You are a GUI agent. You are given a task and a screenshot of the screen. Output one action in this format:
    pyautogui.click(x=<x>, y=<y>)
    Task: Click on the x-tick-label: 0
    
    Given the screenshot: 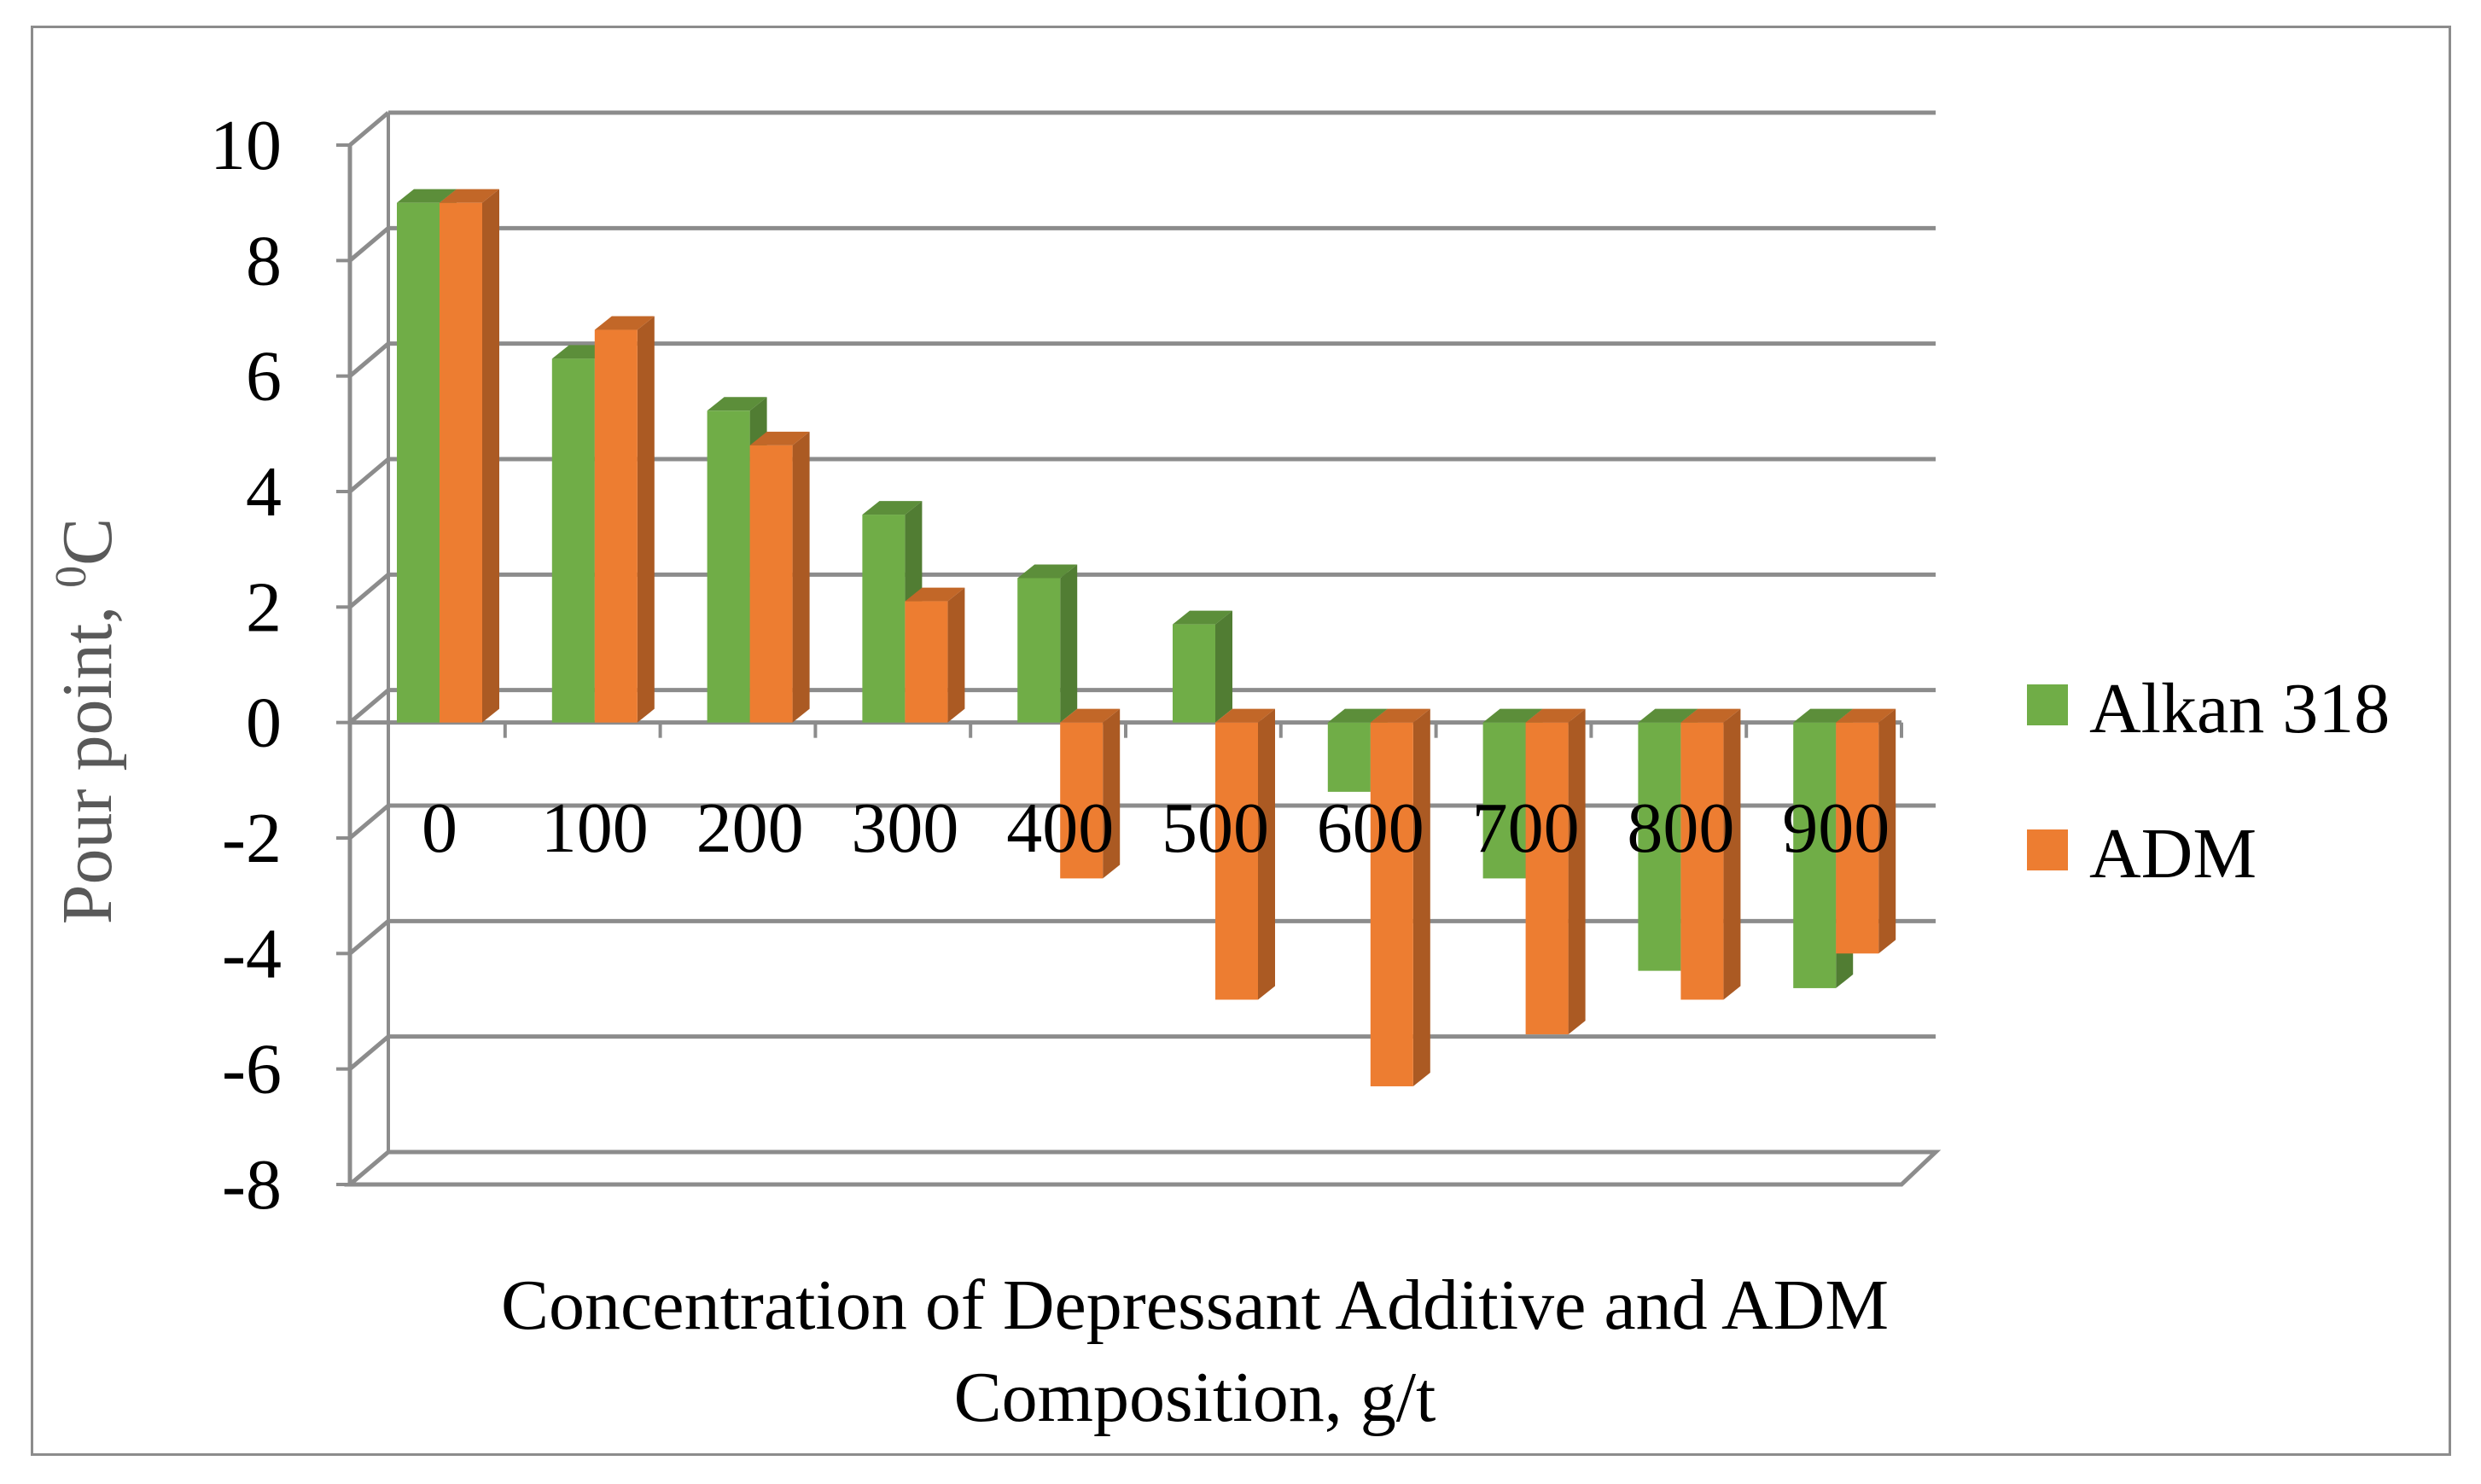 What is the action you would take?
    pyautogui.click(x=440, y=829)
    